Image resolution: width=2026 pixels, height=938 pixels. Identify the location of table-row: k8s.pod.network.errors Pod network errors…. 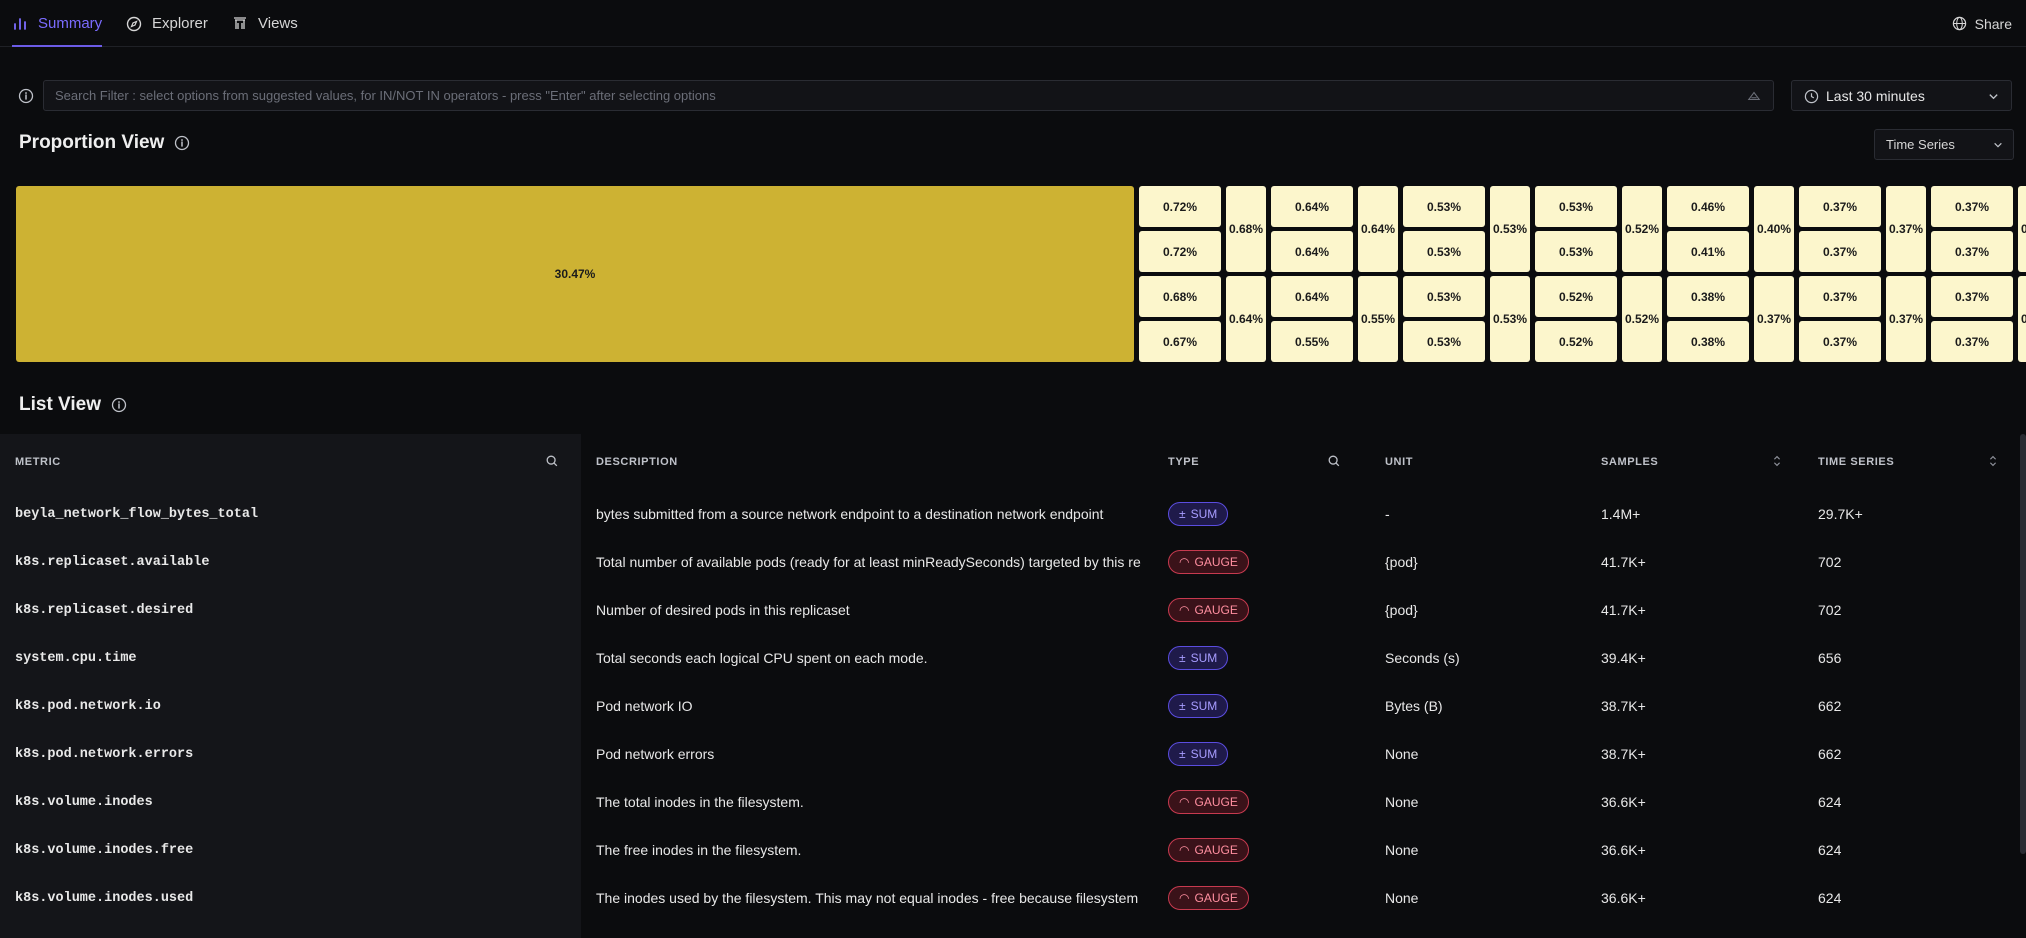
(1013, 754).